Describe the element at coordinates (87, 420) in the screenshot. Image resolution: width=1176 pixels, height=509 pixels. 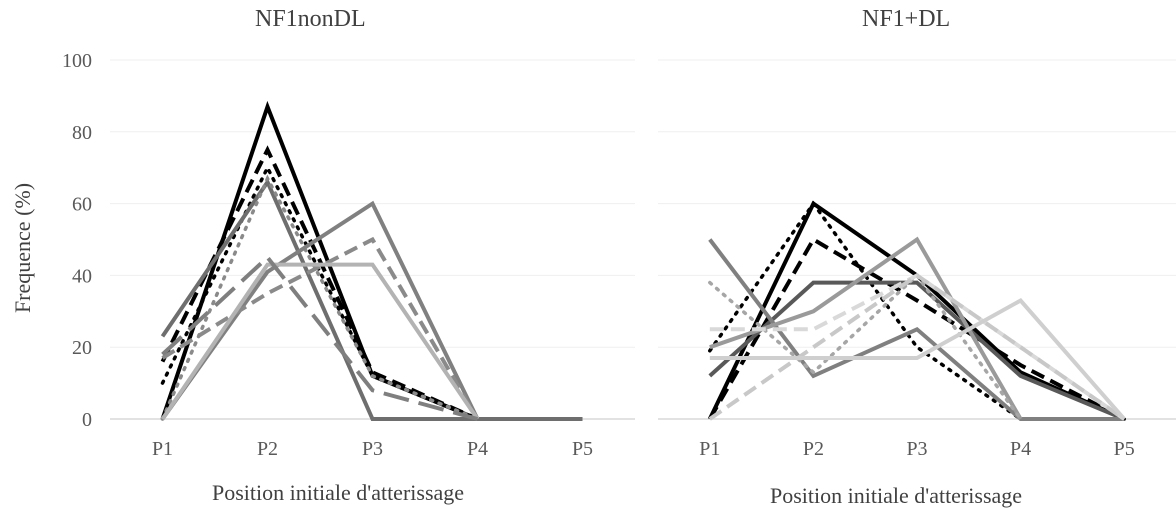
I see `y-tick-label: 0` at that location.